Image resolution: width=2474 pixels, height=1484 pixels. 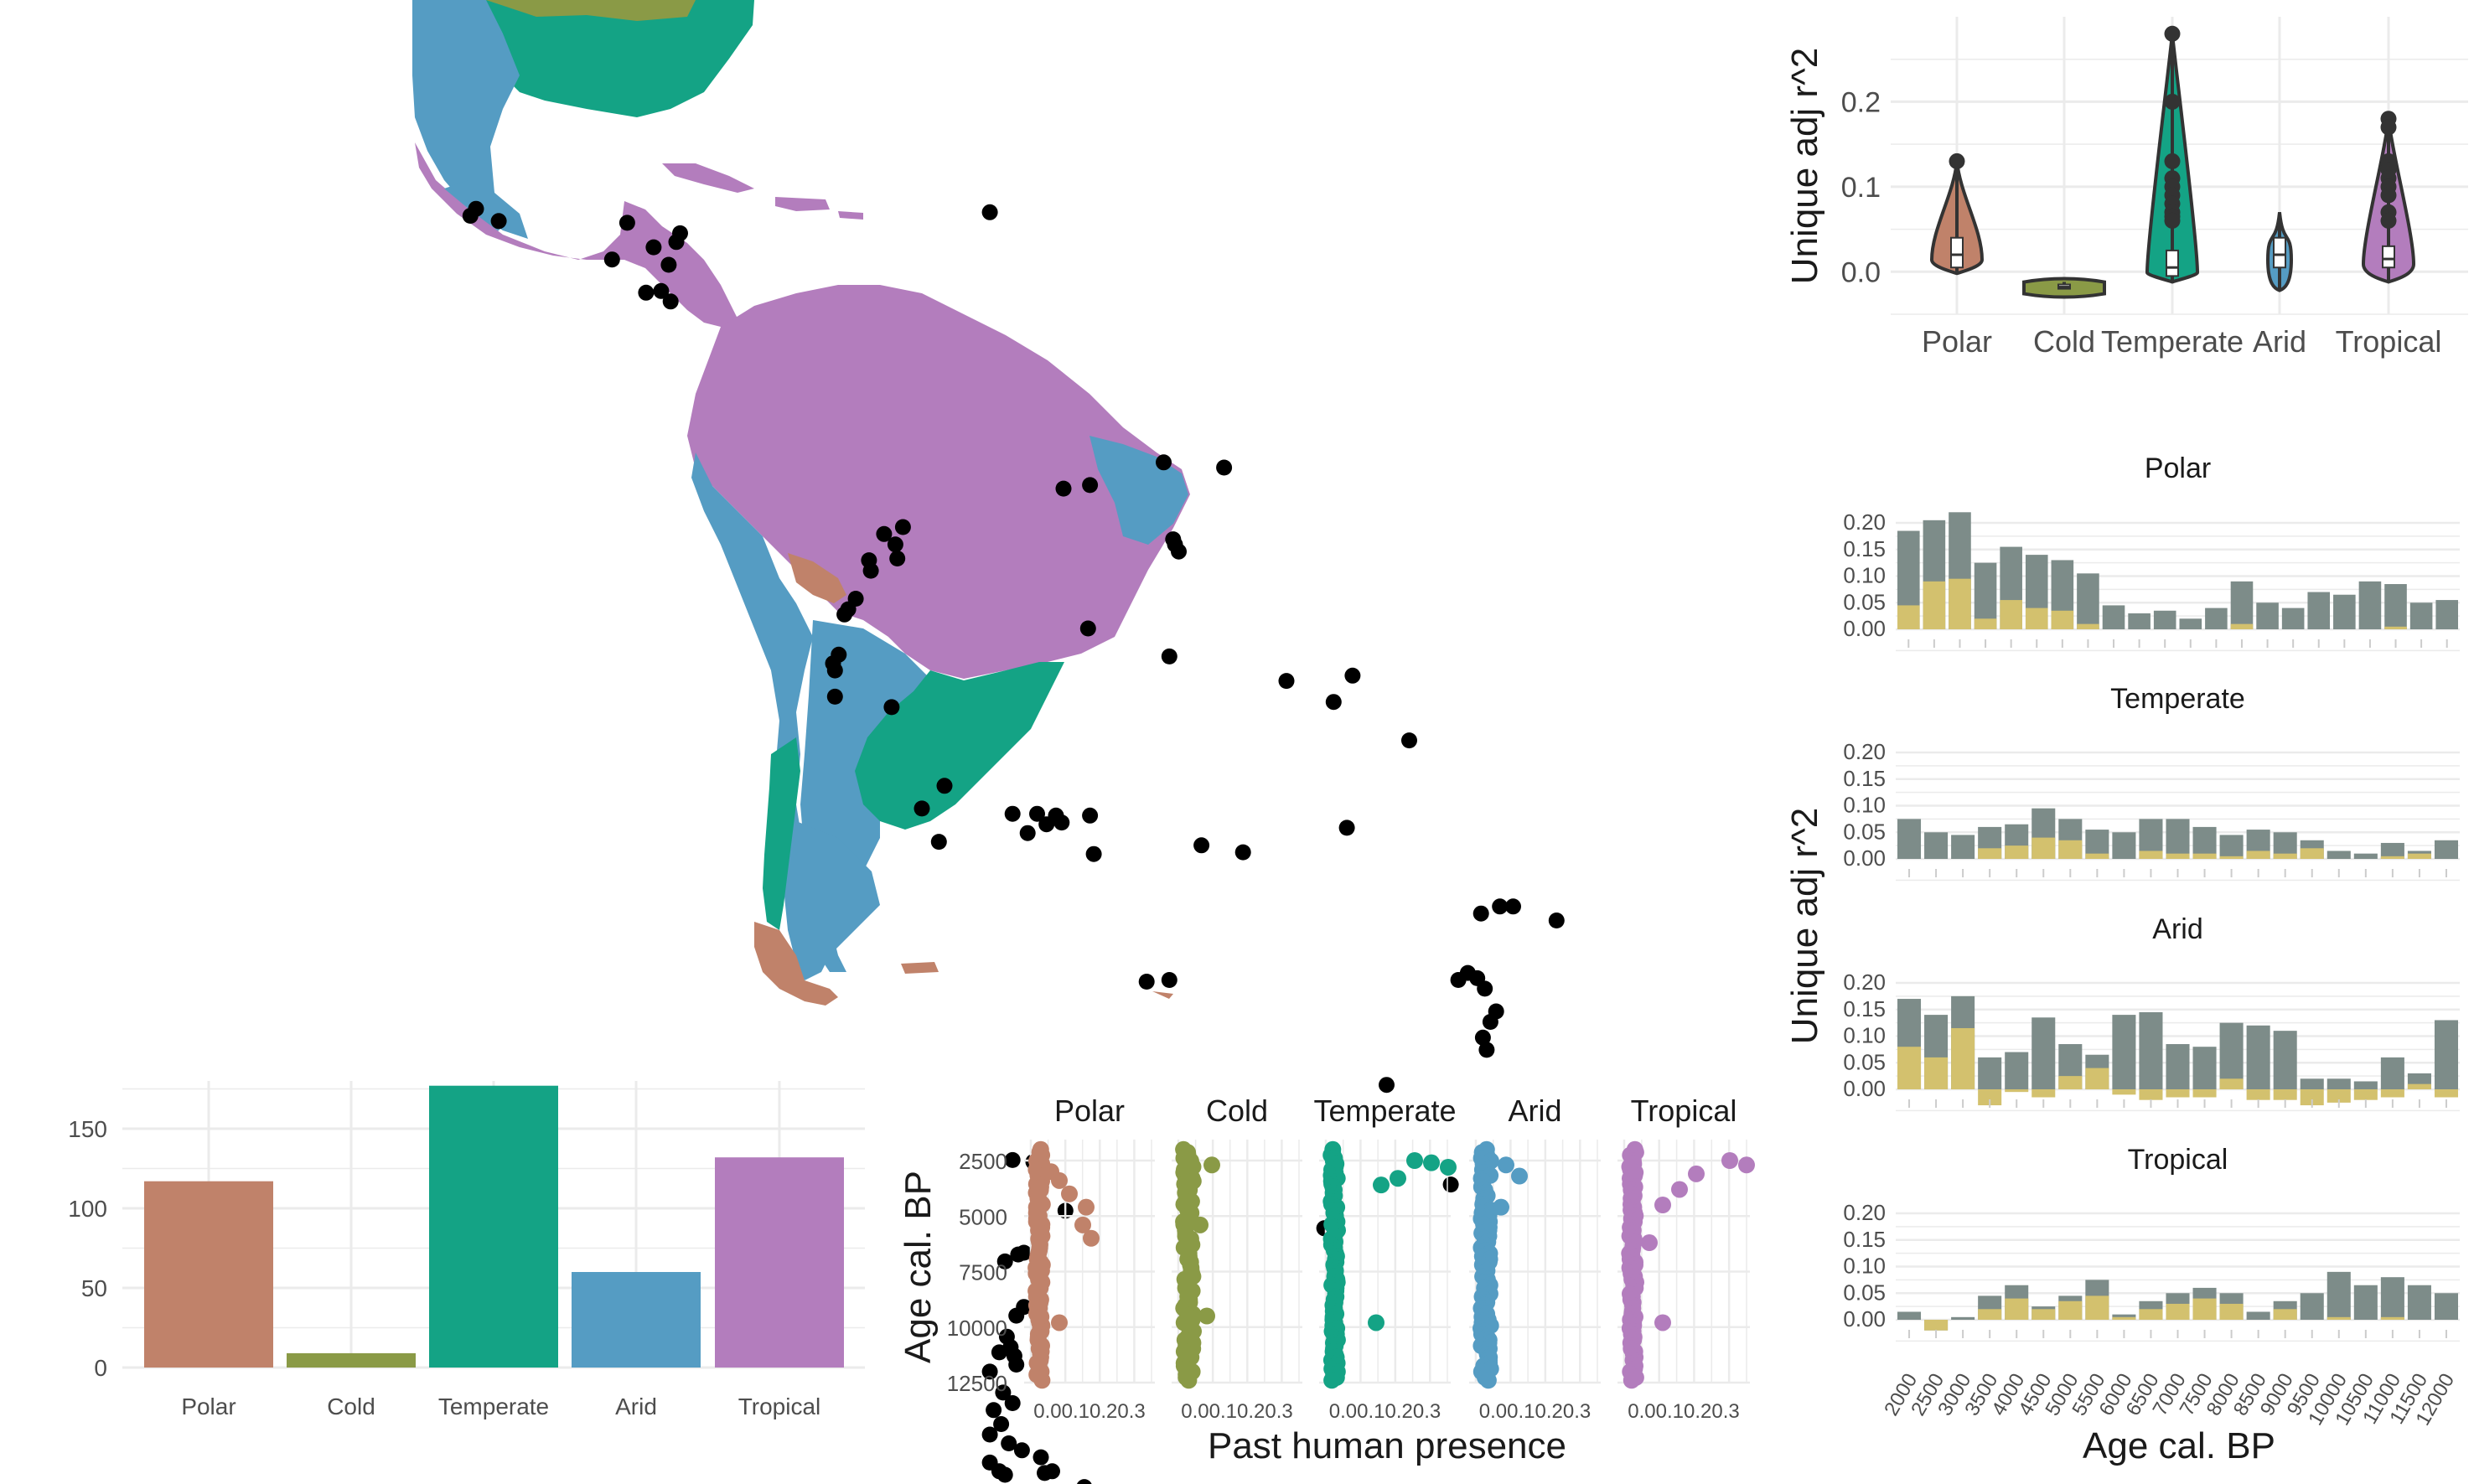 What do you see at coordinates (983, 1161) in the screenshot?
I see `y-tick-label: 2500` at bounding box center [983, 1161].